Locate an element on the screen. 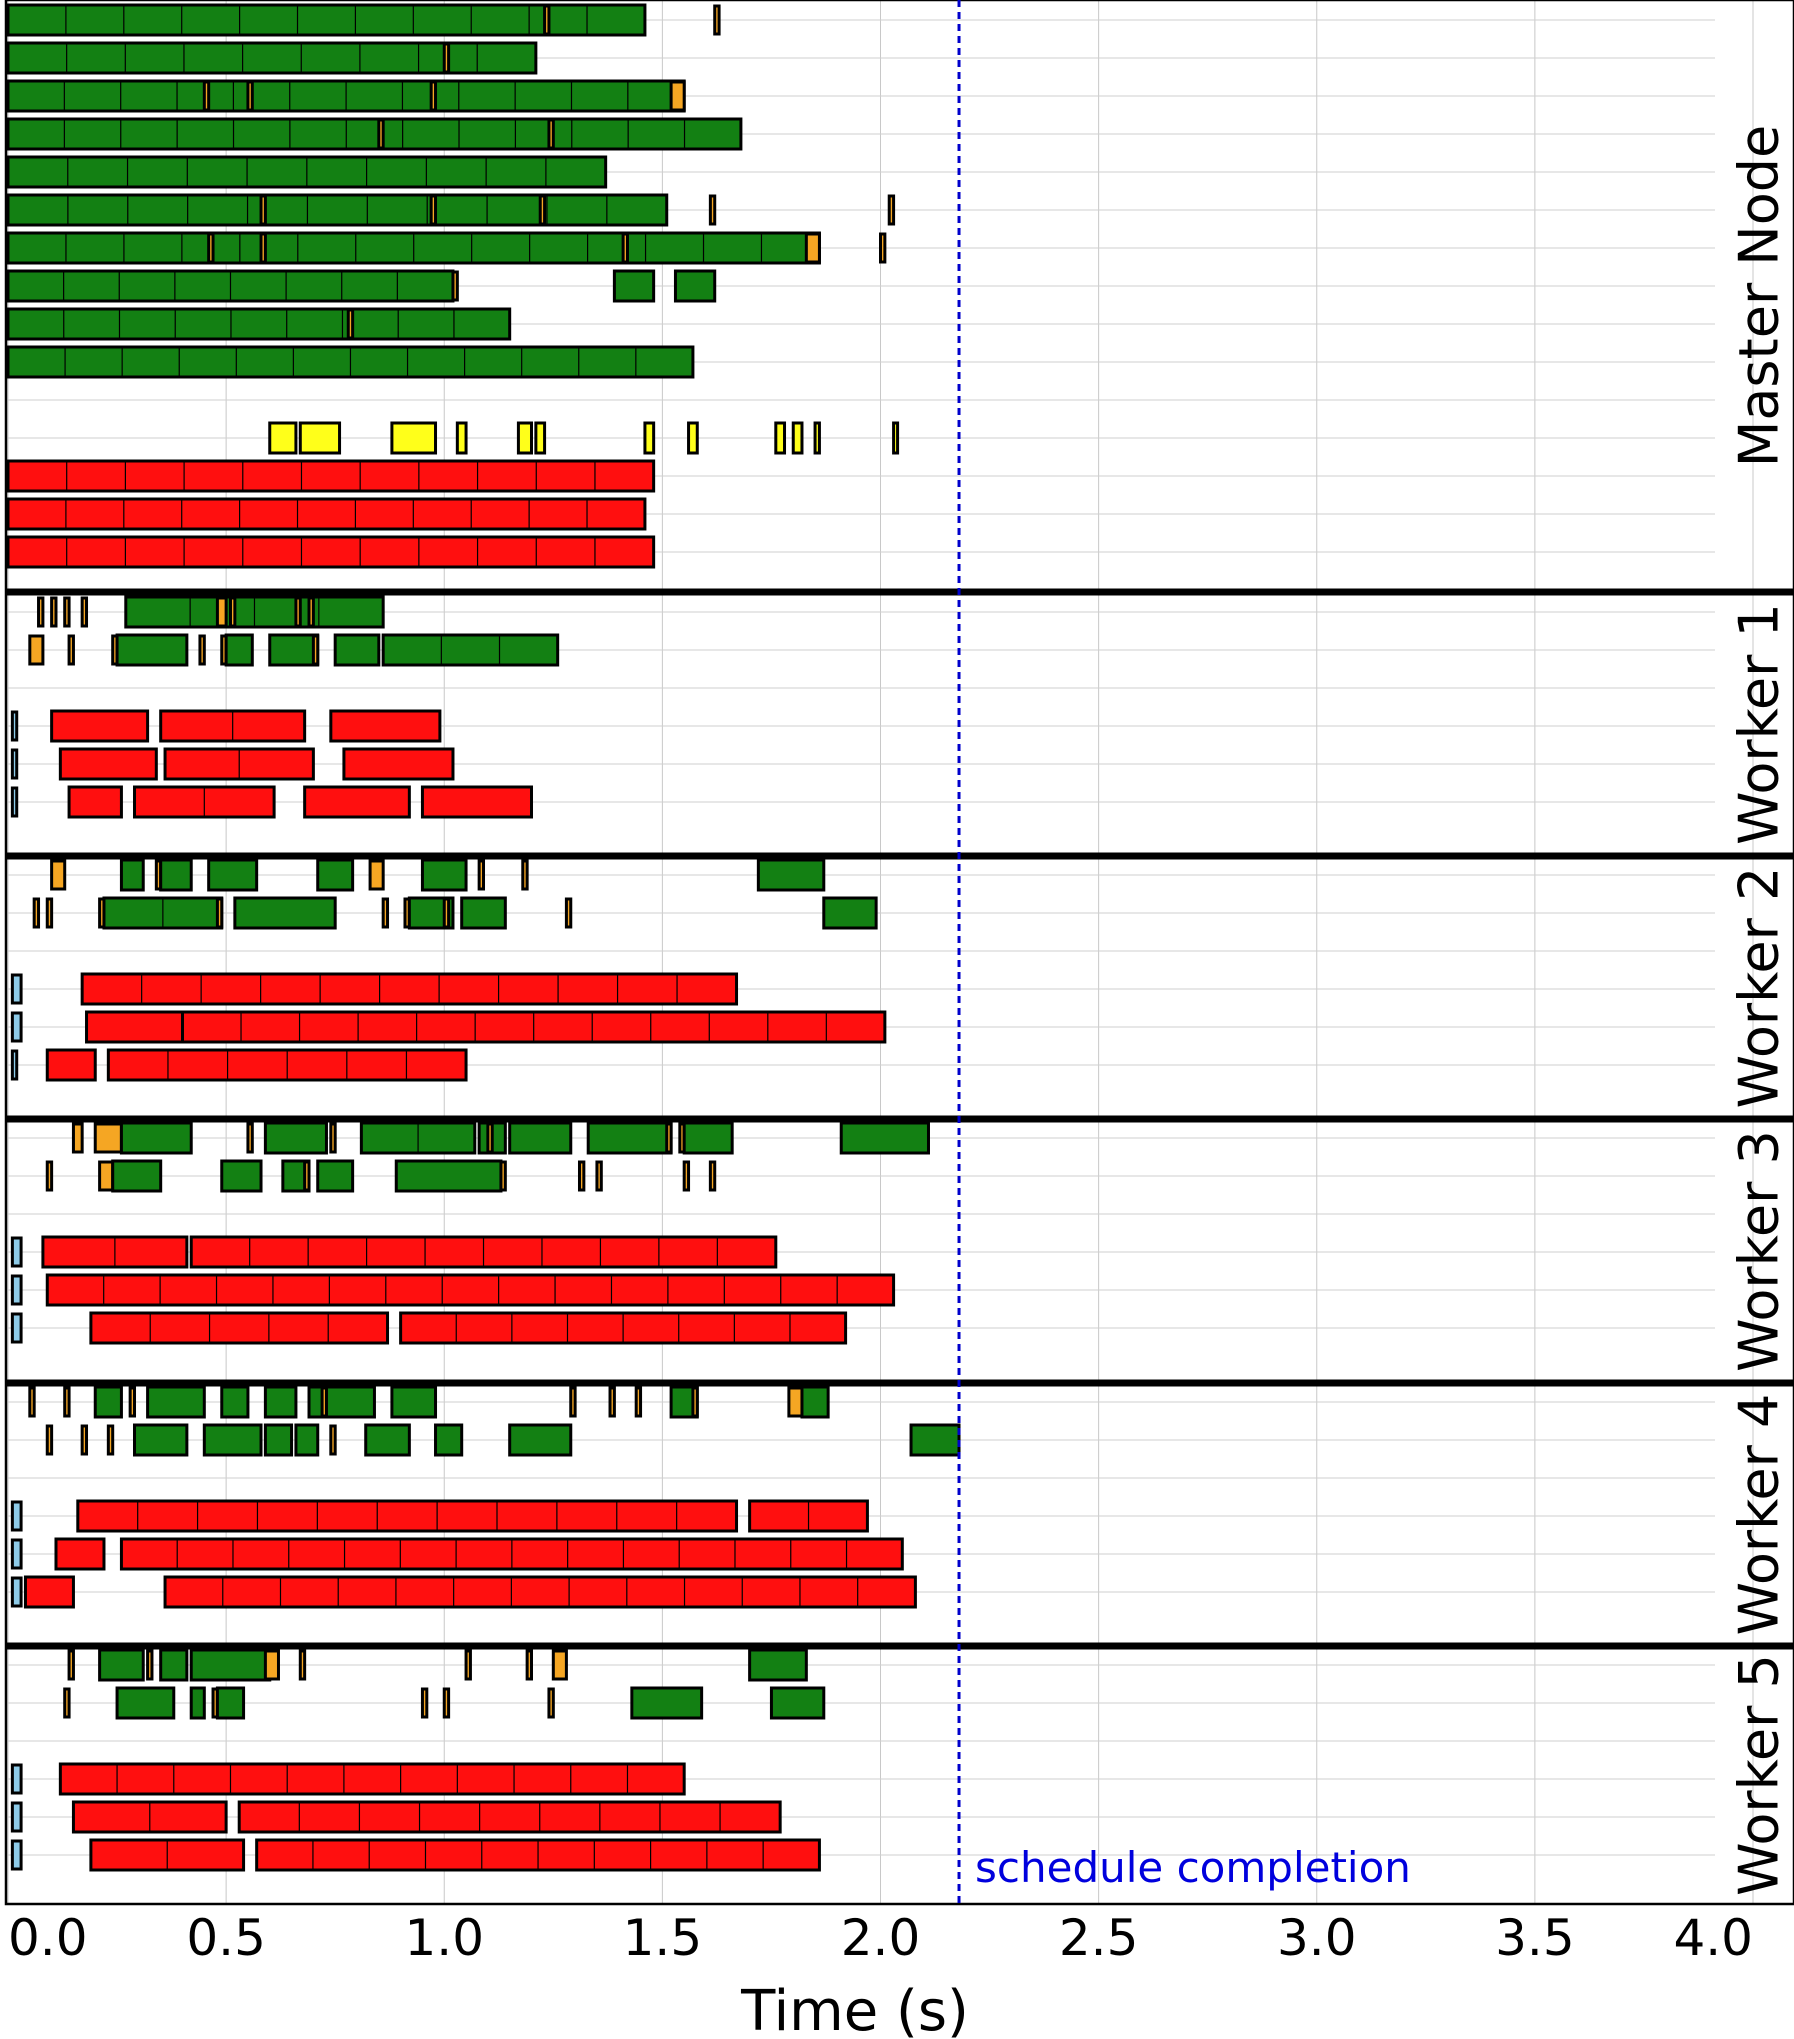 The image size is (1794, 2039). x-tick-label: 3.0 is located at coordinates (1317, 1938).